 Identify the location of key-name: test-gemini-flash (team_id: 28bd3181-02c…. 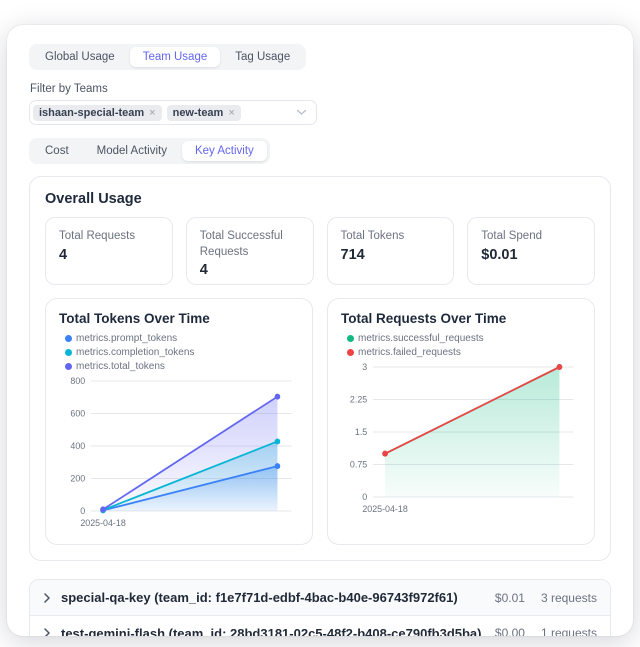
(271, 631).